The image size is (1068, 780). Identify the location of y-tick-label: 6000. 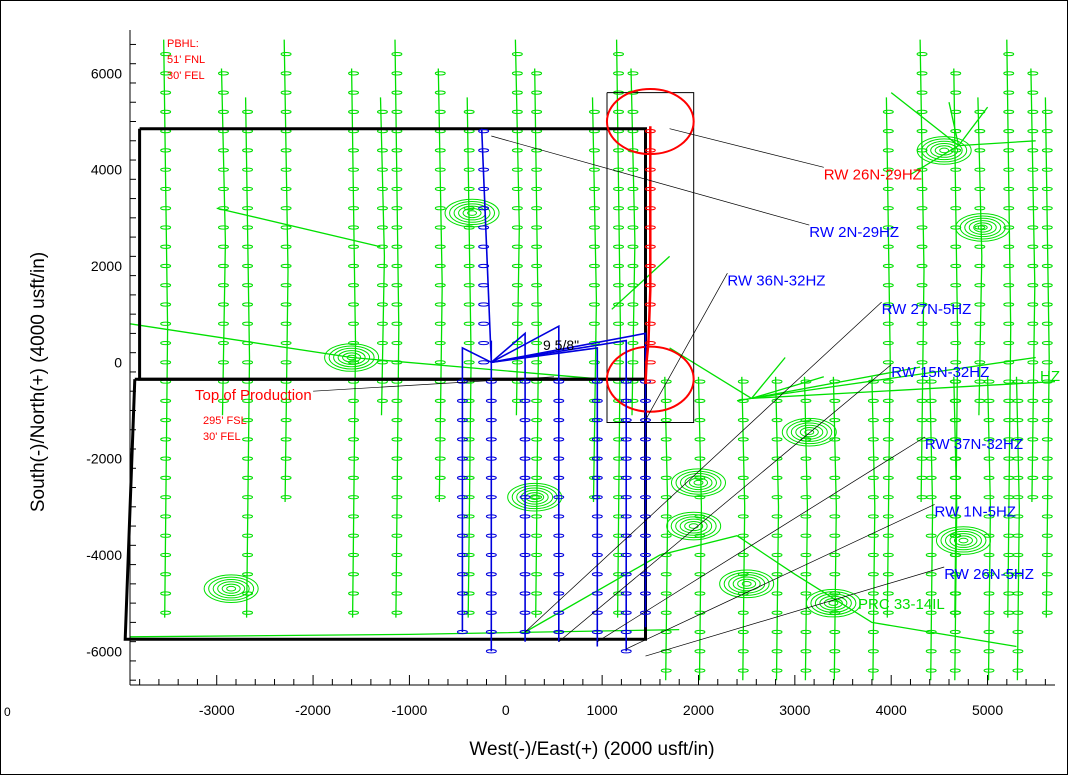
(106, 73).